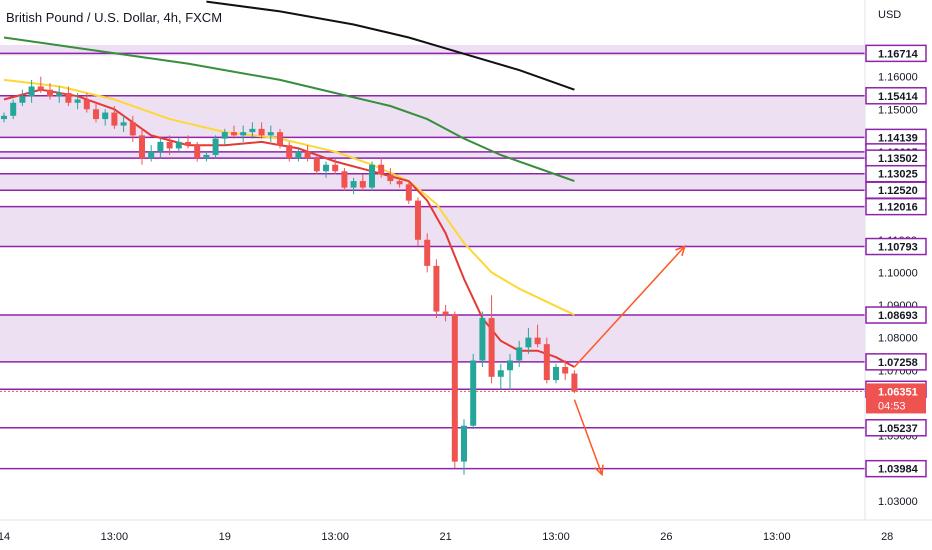 This screenshot has height=550, width=932. Describe the element at coordinates (898, 110) in the screenshot. I see `price-tick-label: 1.15000` at that location.